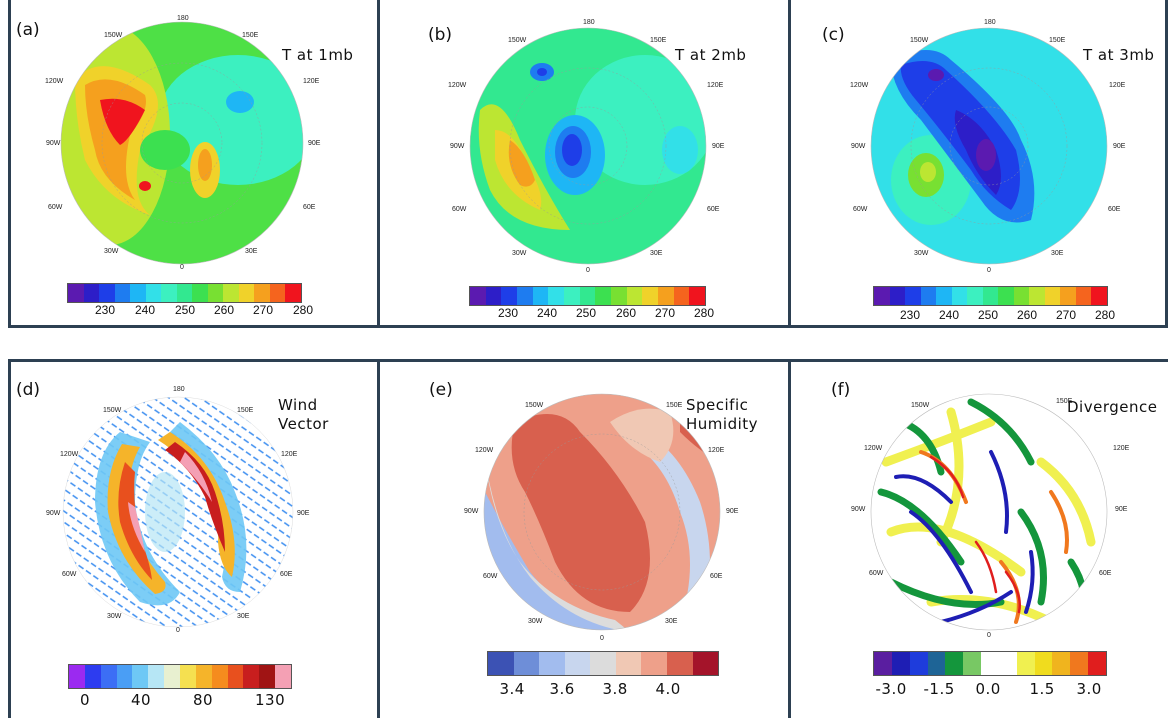 This screenshot has height=718, width=1168. I want to click on bottom-row-left-border, so click(9, 538).